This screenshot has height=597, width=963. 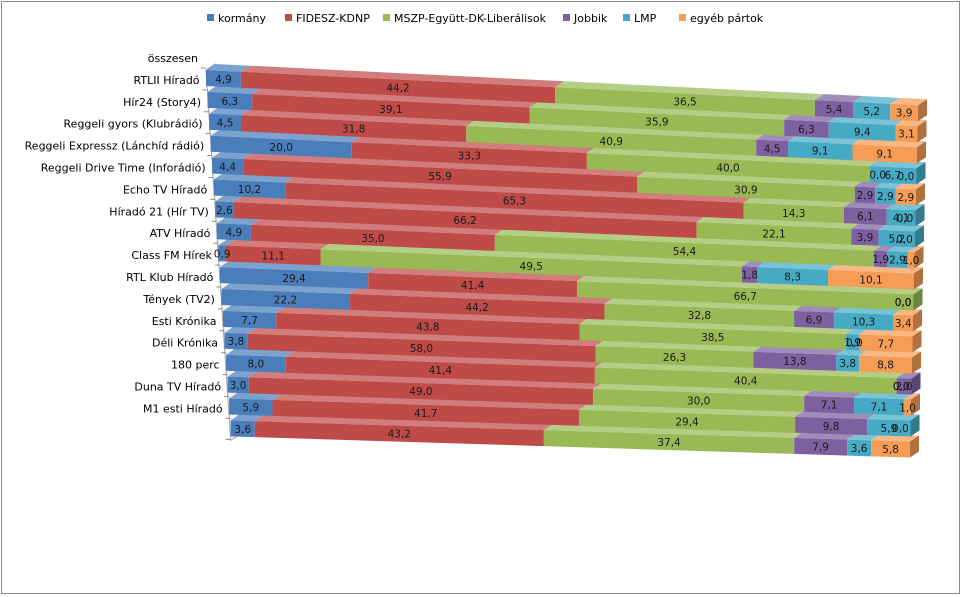 What do you see at coordinates (222, 254) in the screenshot?
I see `data-label-8-0: 0,9` at bounding box center [222, 254].